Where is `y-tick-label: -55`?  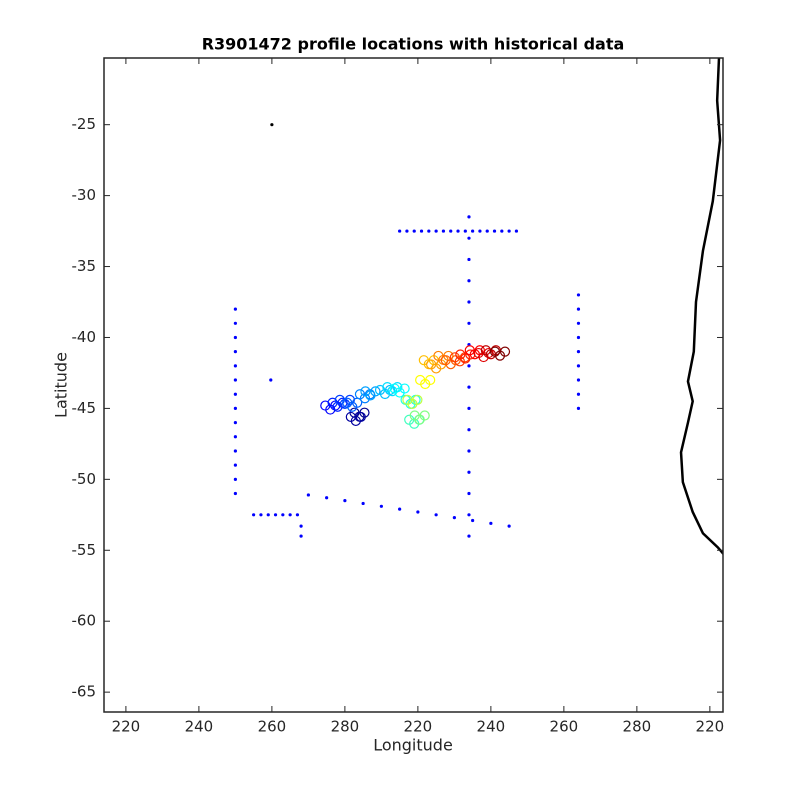
y-tick-label: -55 is located at coordinates (84, 550).